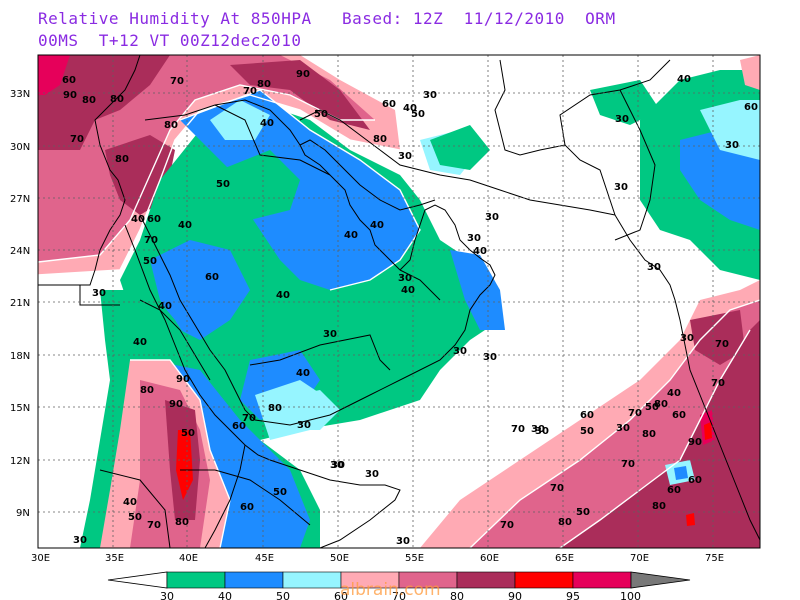  I want to click on lat-label: 15N, so click(20, 408).